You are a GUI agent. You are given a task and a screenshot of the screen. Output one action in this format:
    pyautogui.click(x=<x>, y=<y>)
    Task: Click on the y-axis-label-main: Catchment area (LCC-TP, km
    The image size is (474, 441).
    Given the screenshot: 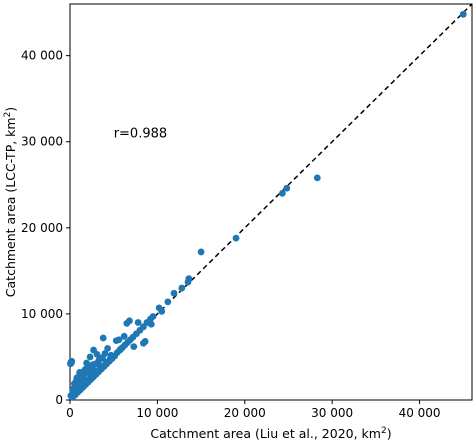 What is the action you would take?
    pyautogui.click(x=10, y=207)
    